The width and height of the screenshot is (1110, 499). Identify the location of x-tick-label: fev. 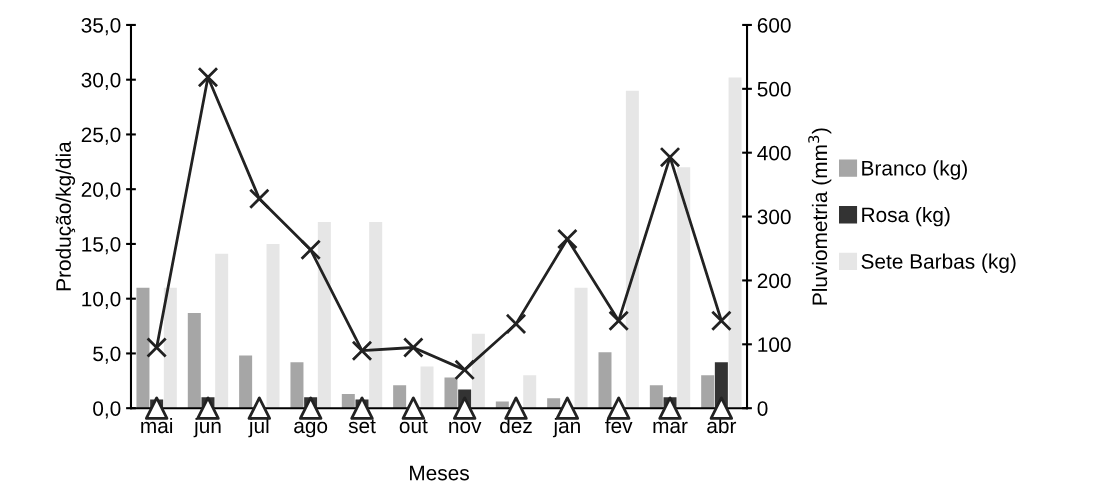
(619, 425).